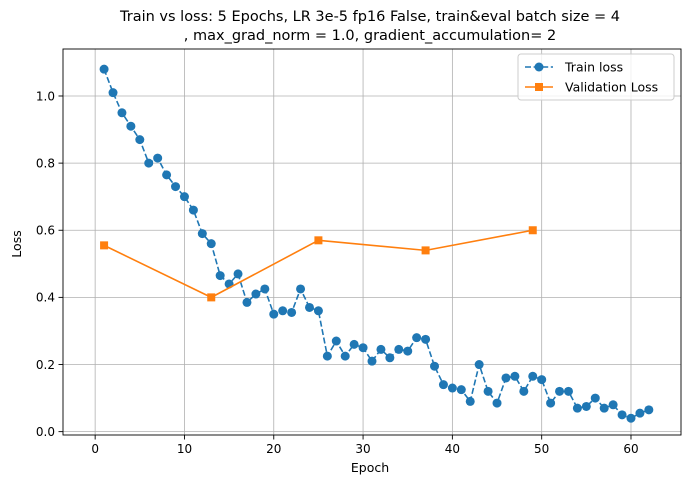 The height and width of the screenshot is (486, 691). What do you see at coordinates (370, 467) in the screenshot?
I see `x-axis-label: Epoch` at bounding box center [370, 467].